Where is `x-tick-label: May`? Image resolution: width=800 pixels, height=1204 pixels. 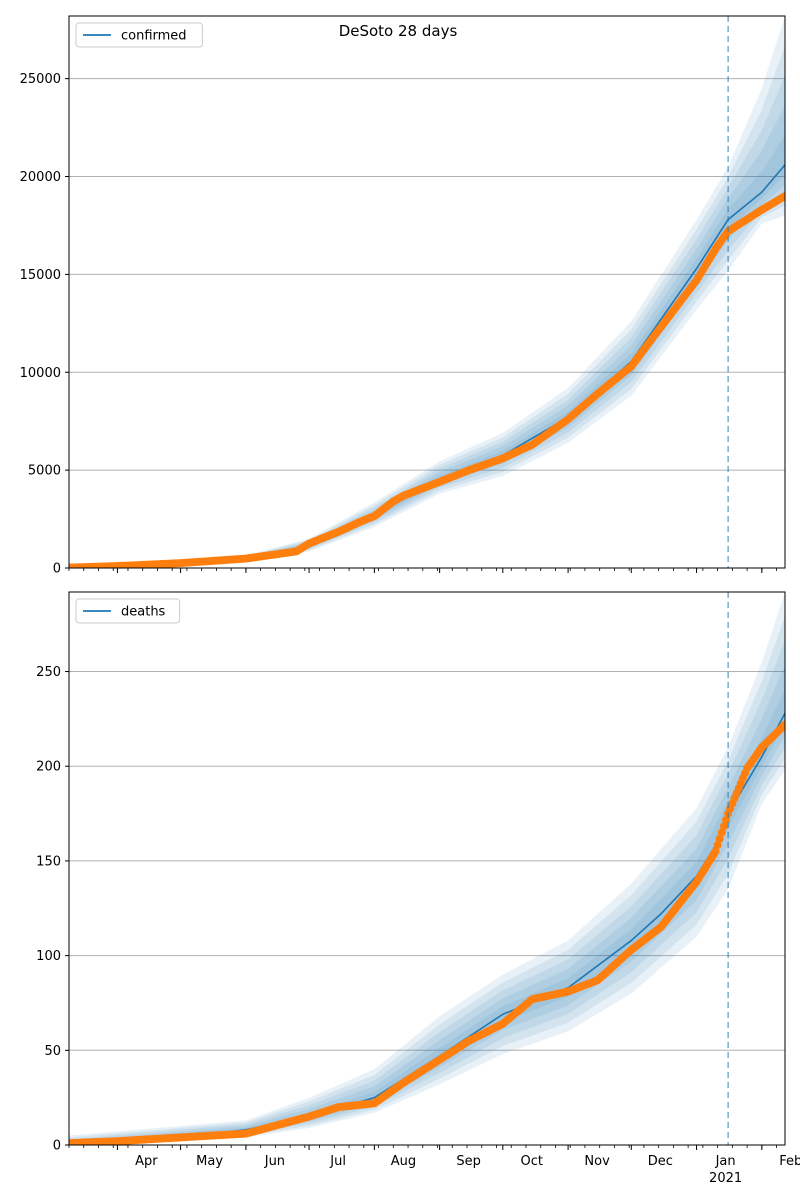
x-tick-label: May is located at coordinates (209, 1161).